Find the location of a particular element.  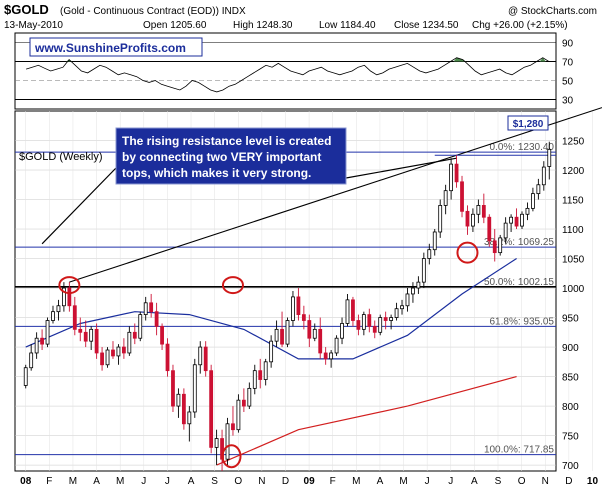

series-label: $GOLD (Weekly) is located at coordinates (61, 157).